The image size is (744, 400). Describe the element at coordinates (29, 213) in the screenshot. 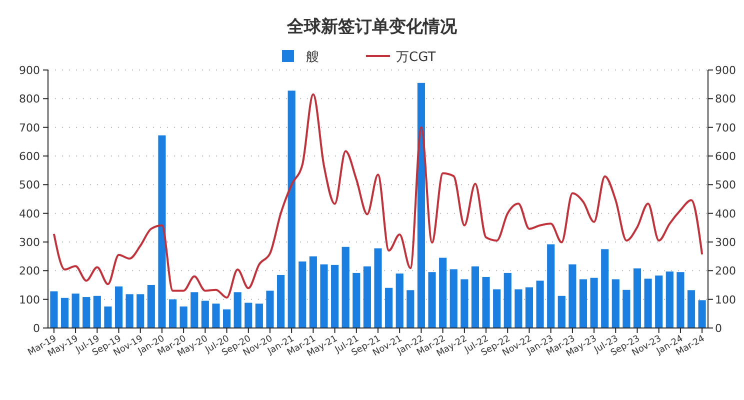

I see `y-tick-label: 400` at that location.